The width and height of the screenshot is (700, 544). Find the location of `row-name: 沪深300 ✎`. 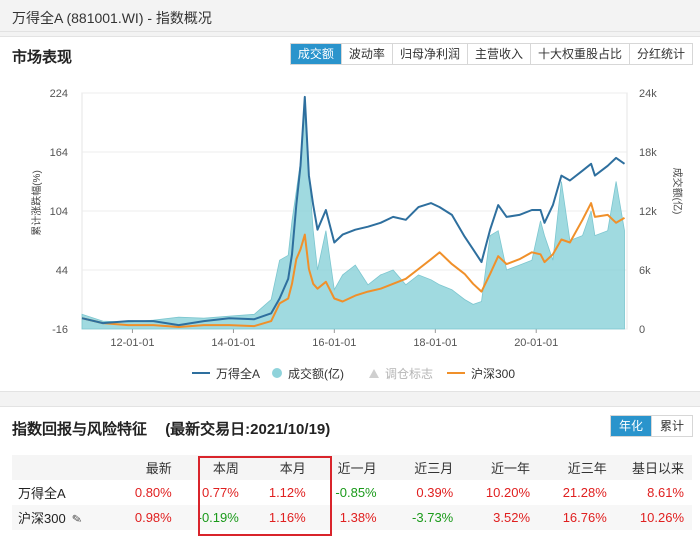

row-name: 沪深300 ✎ is located at coordinates (61, 517).